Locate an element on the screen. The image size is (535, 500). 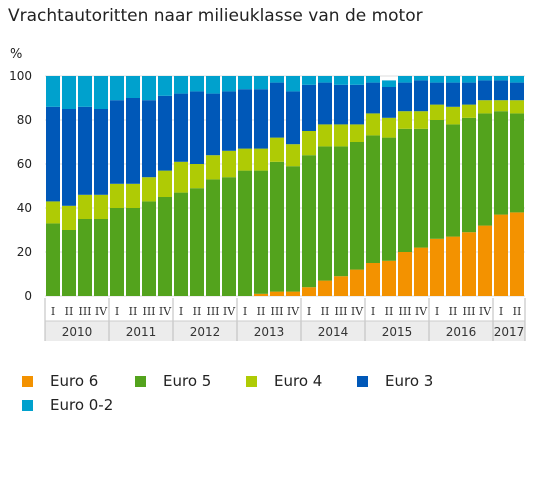
y-tick-label: 100 is located at coordinates (20, 76).